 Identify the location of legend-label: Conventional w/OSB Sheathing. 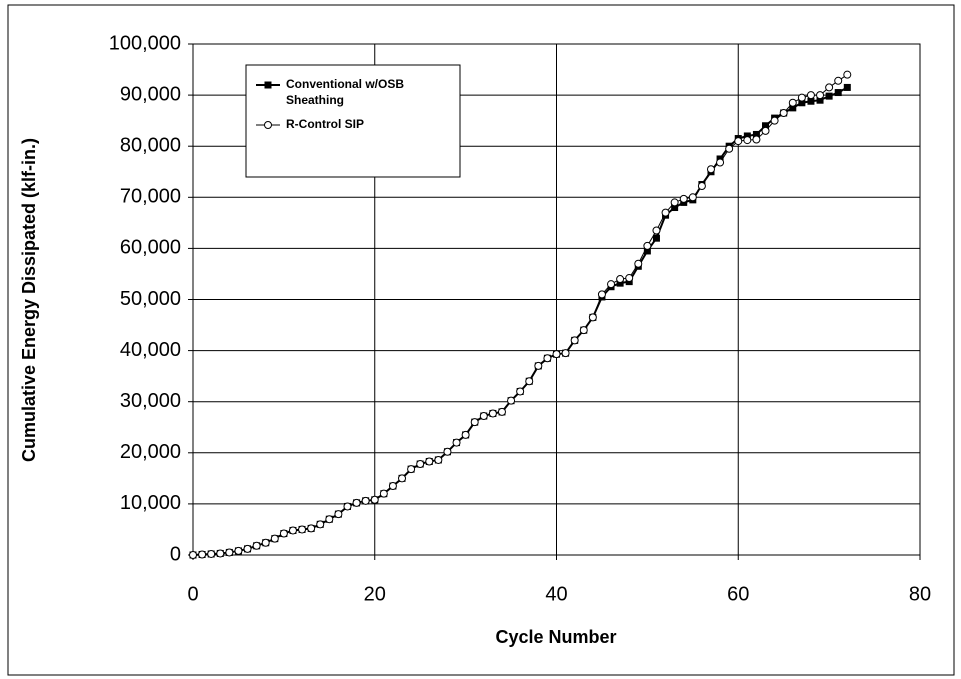
(345, 92).